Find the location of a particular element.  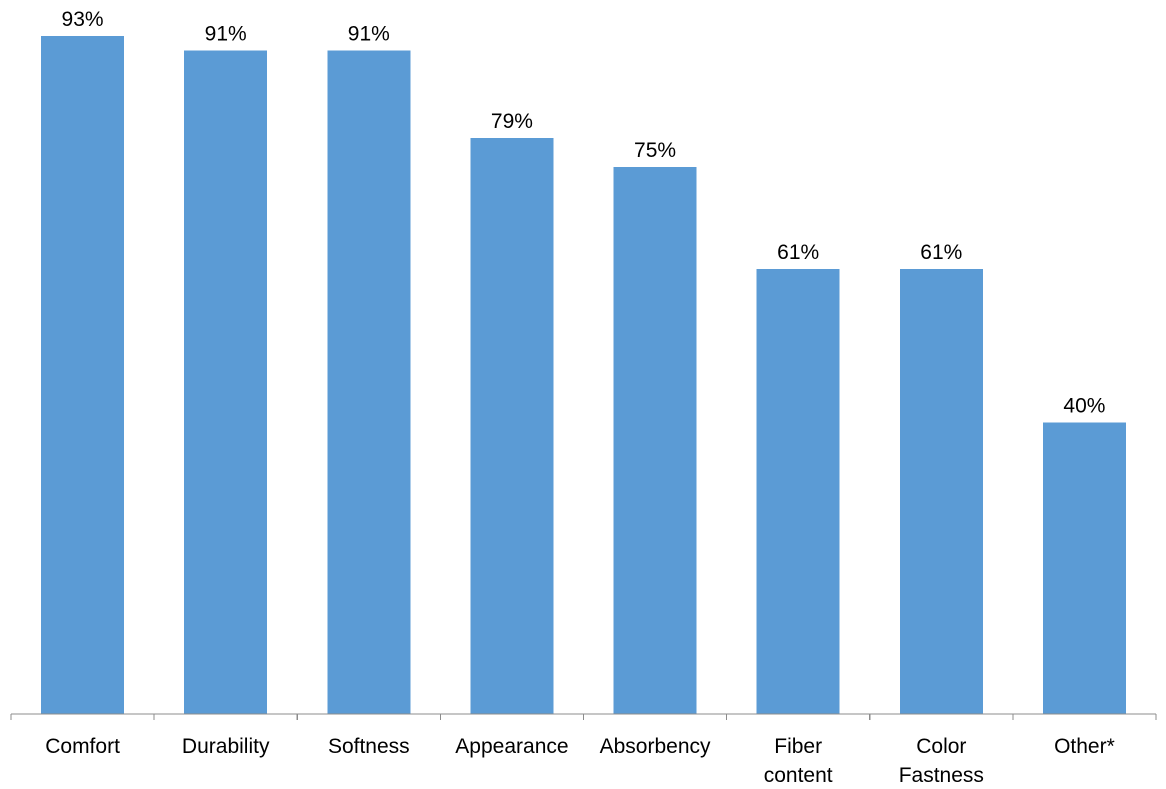

data-label: 93% is located at coordinates (83, 19).